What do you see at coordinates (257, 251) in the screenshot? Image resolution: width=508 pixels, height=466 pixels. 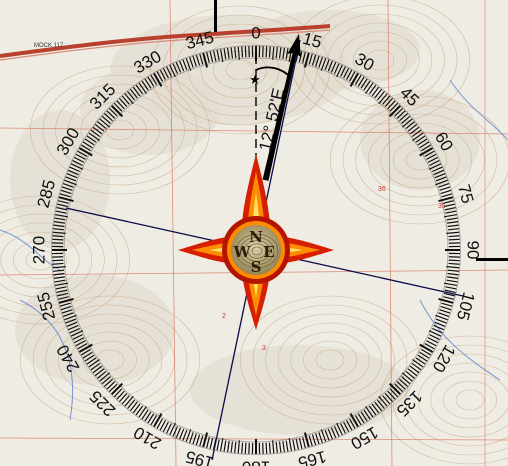 I see `rose-disk-contour` at bounding box center [257, 251].